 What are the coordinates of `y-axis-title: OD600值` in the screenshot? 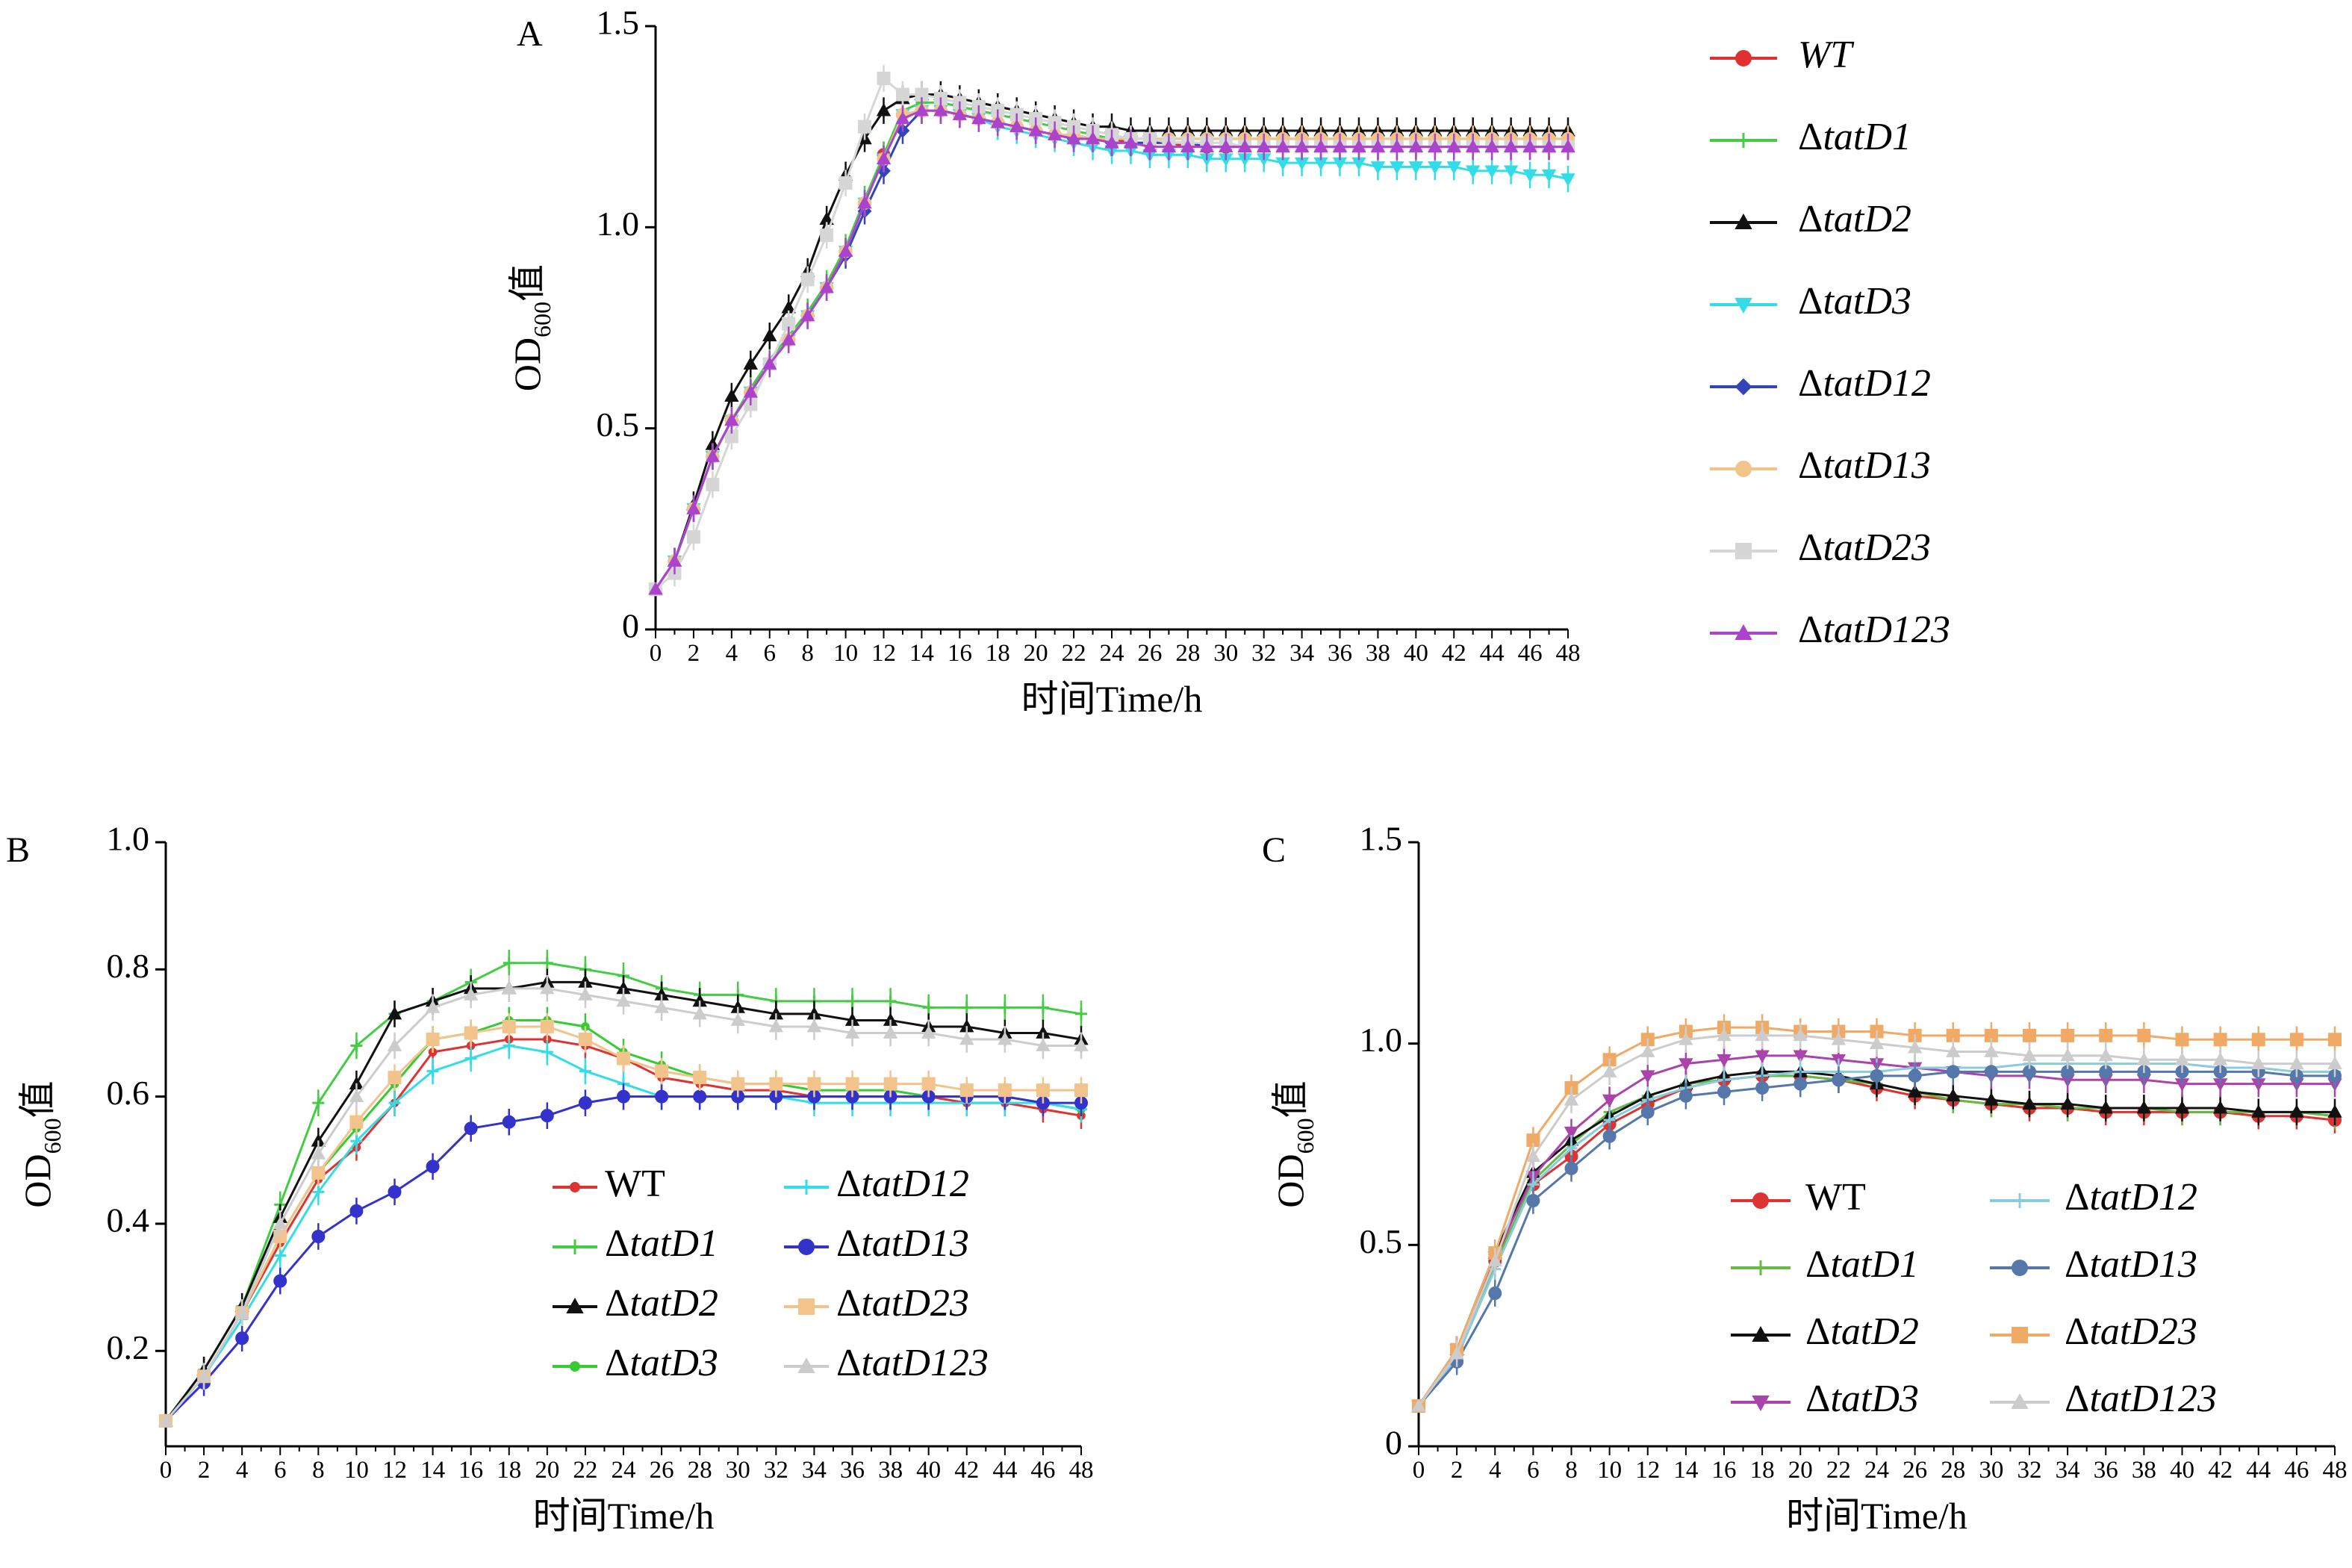 It's located at (1294, 1143).